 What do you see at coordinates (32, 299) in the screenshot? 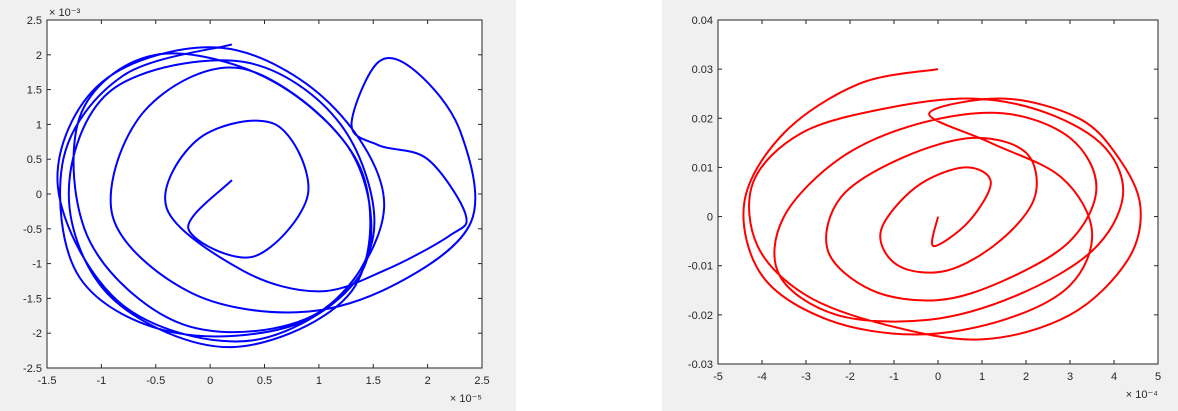
I see `y-tick-label: -1.5` at bounding box center [32, 299].